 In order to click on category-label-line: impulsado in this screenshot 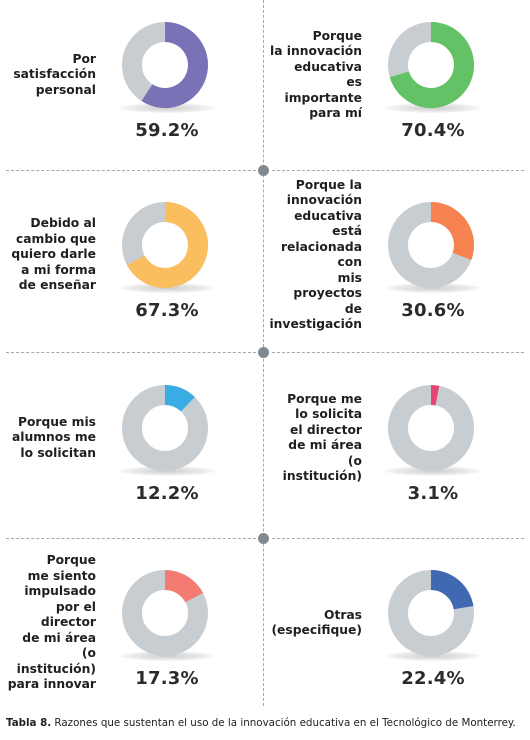, I will do `click(60, 591)`.